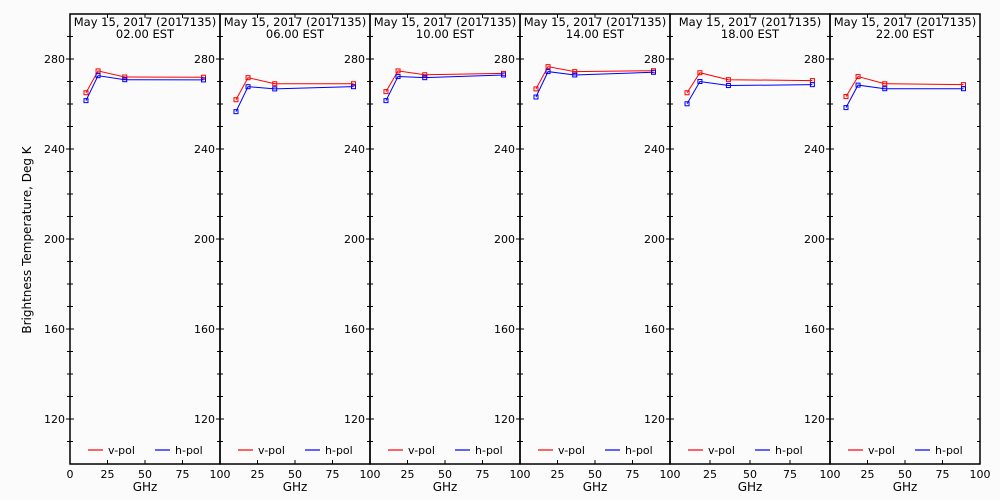 The width and height of the screenshot is (1000, 500). Describe the element at coordinates (295, 34) in the screenshot. I see `panel-subtitle: 06.00 EST` at that location.